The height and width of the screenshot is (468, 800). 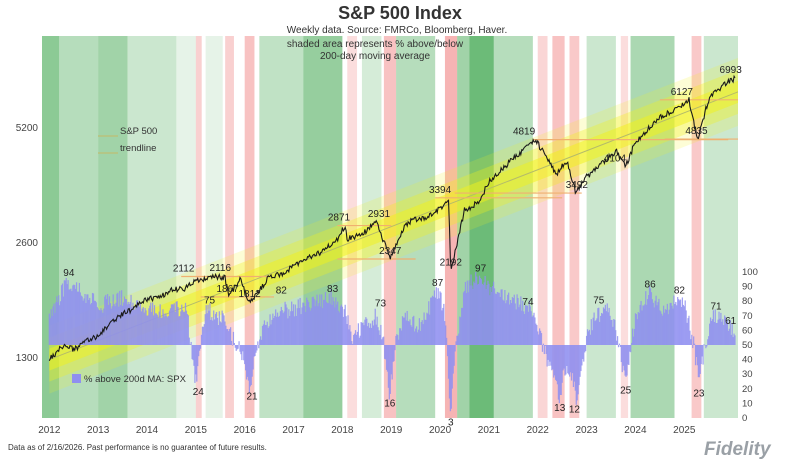 I want to click on right-tick-40: 40, so click(x=747, y=360).